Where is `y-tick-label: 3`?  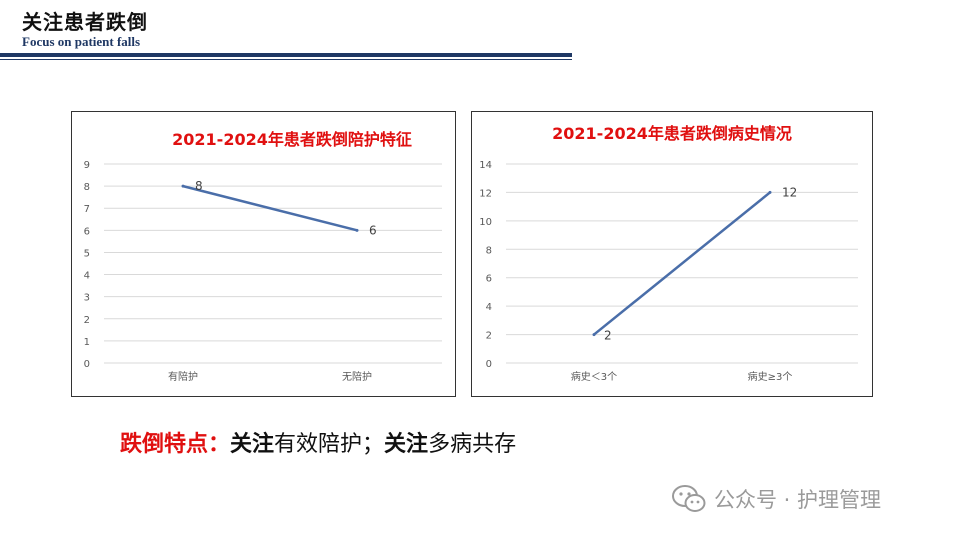 y-tick-label: 3 is located at coordinates (87, 298).